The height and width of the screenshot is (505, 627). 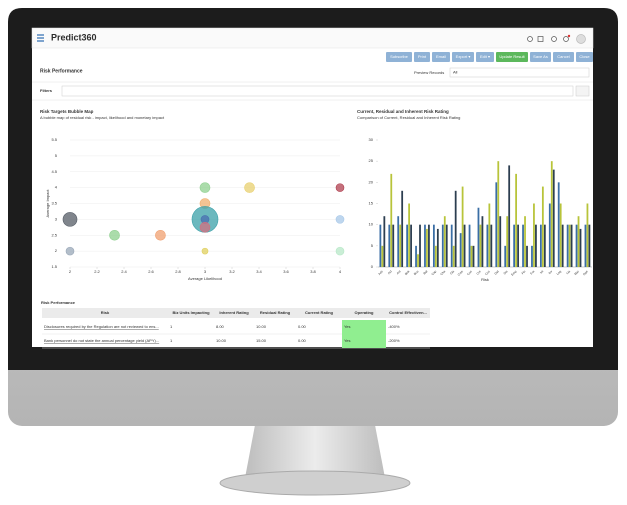 I want to click on toolbar-button-label: Edit ▾, so click(x=485, y=56).